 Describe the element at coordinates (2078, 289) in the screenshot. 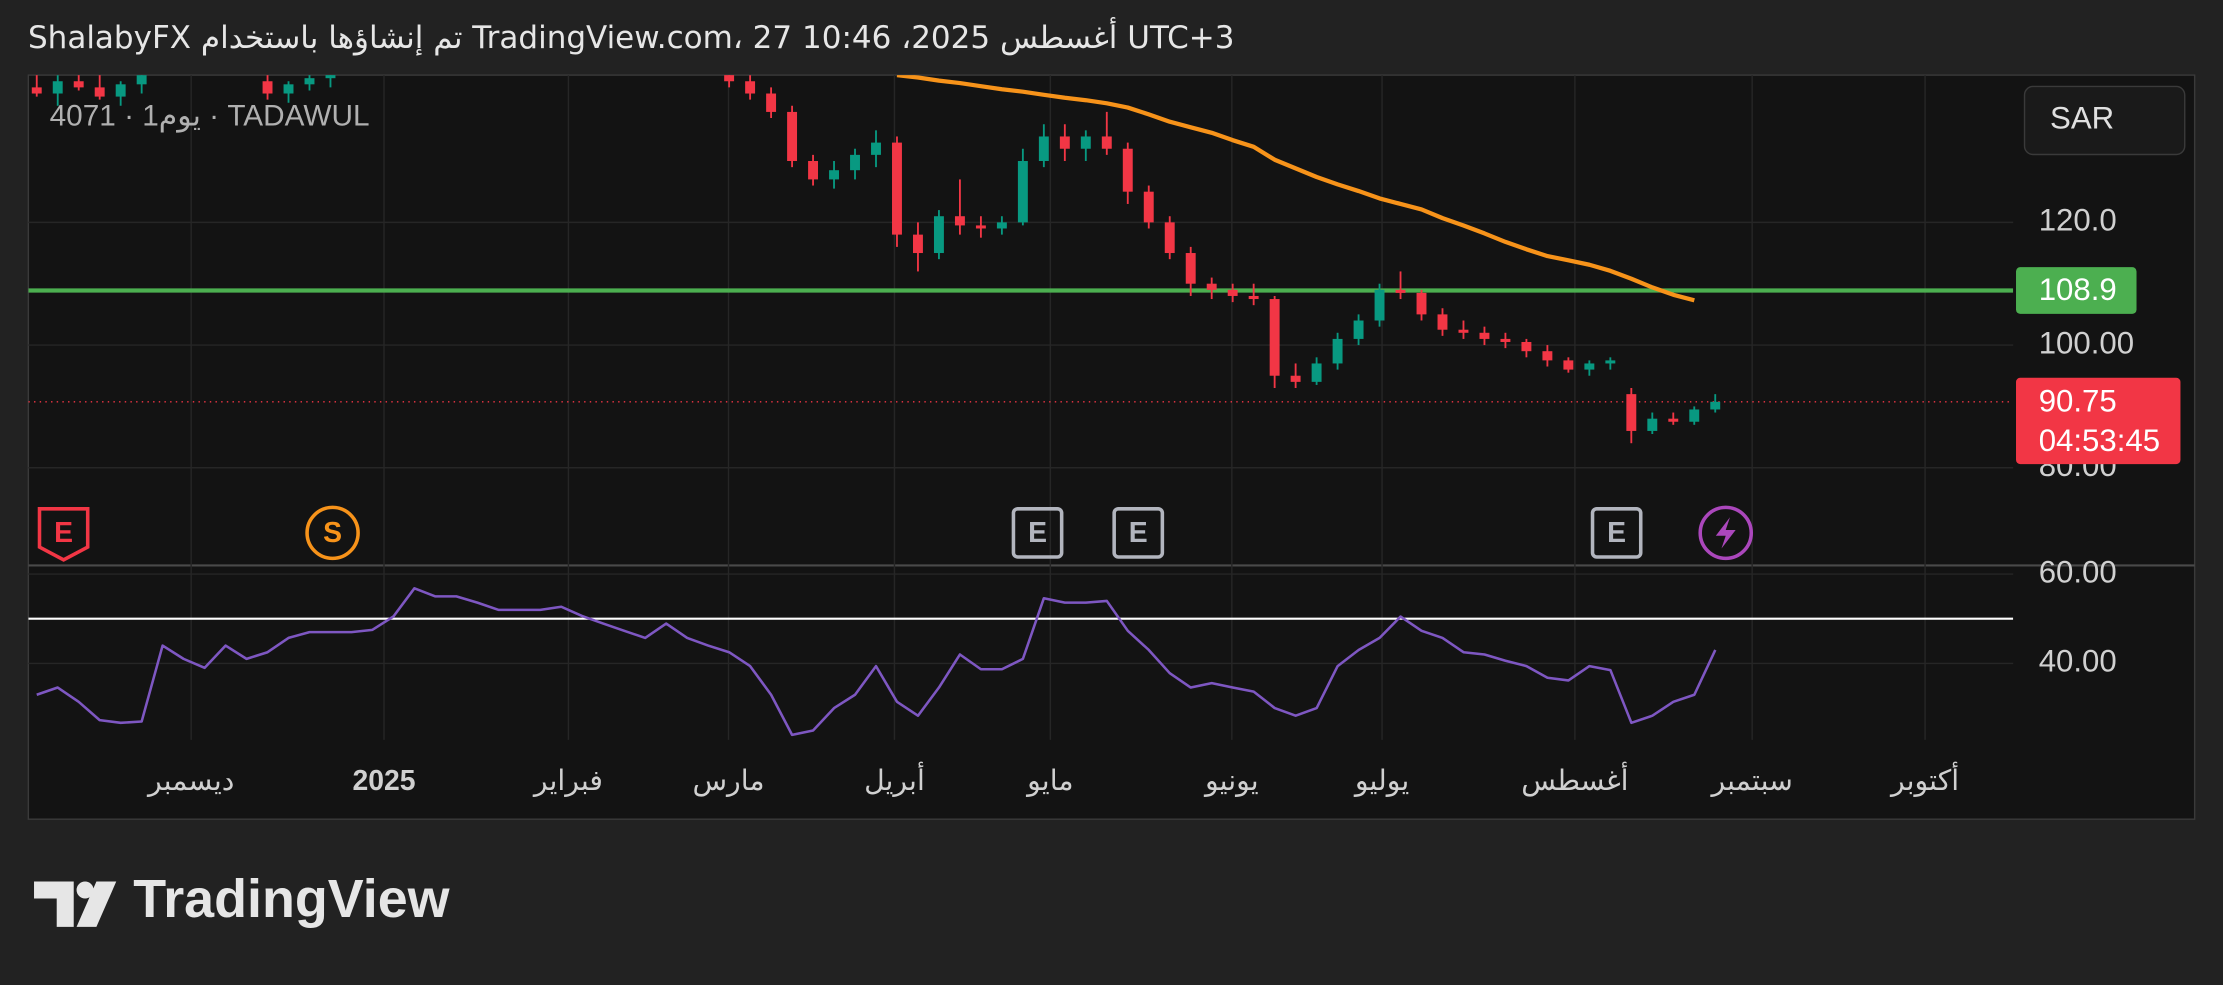

I see `level-price-label: 108.9` at that location.